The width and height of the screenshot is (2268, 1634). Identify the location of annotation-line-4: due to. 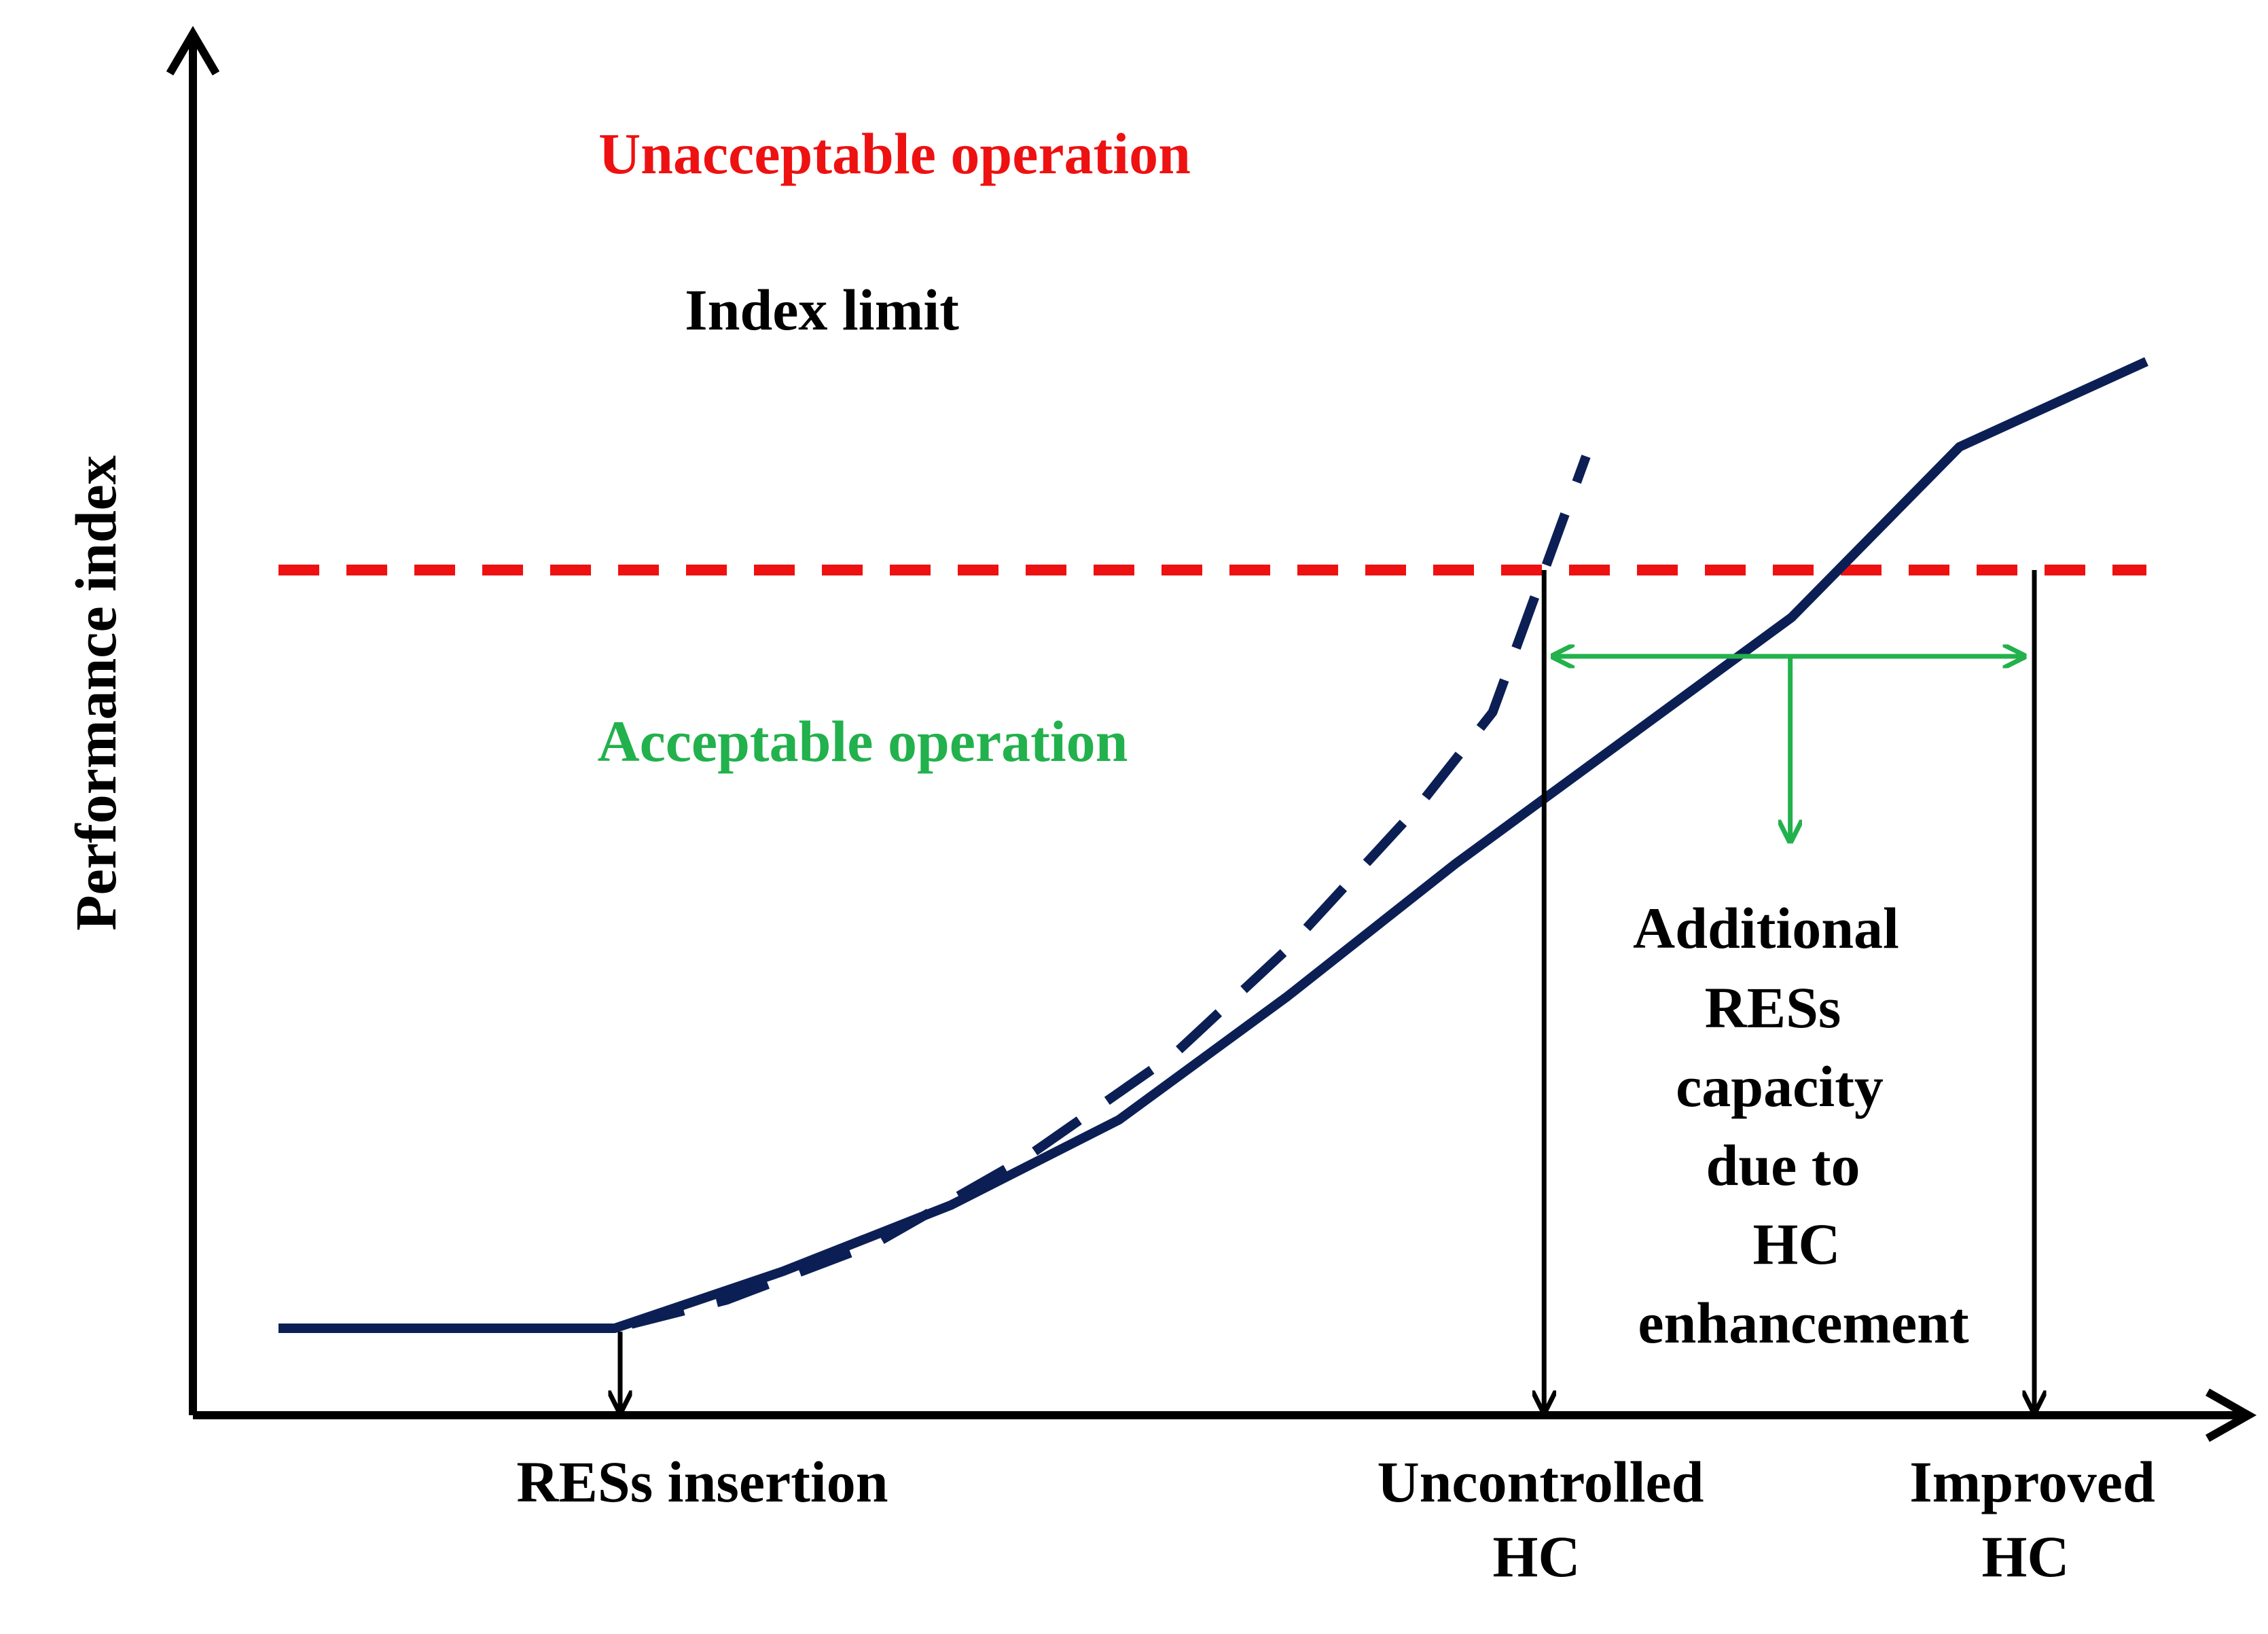
(1783, 1165).